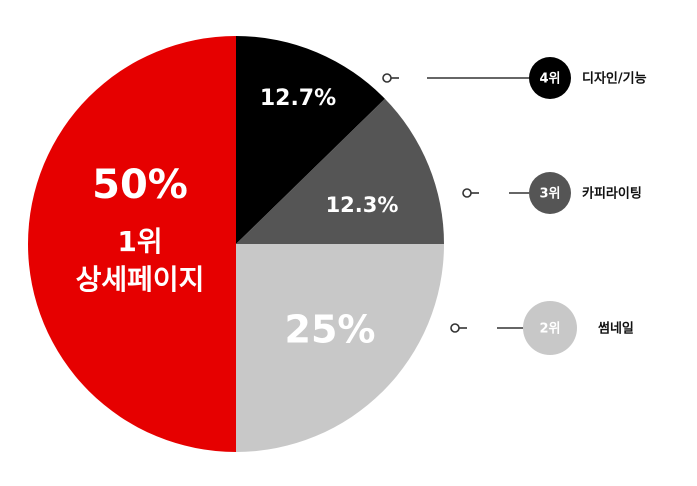 The height and width of the screenshot is (486, 697). Describe the element at coordinates (330, 330) in the screenshot. I see `slice-value-label: 25%` at that location.